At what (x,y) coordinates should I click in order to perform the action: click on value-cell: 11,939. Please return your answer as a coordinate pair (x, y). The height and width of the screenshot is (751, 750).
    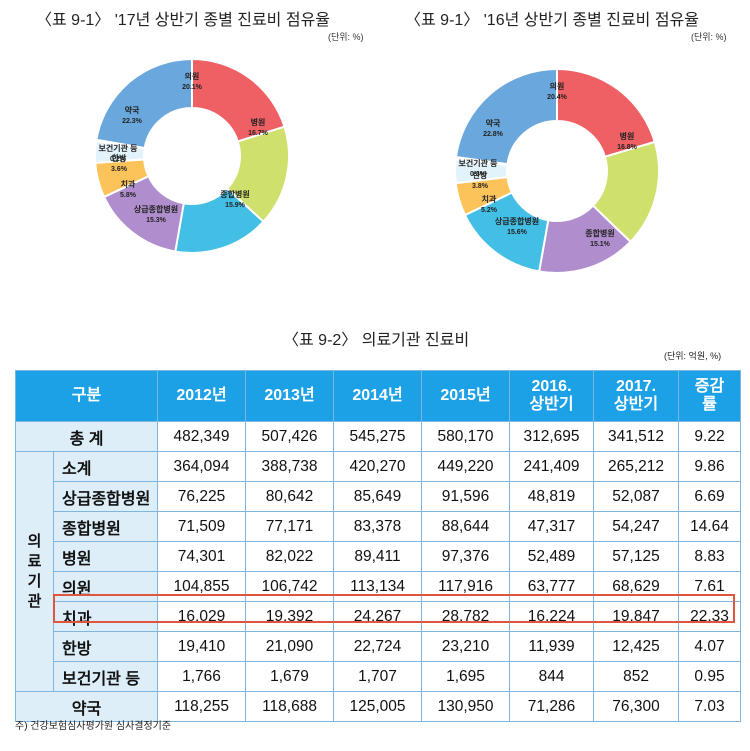
    Looking at the image, I should click on (552, 646).